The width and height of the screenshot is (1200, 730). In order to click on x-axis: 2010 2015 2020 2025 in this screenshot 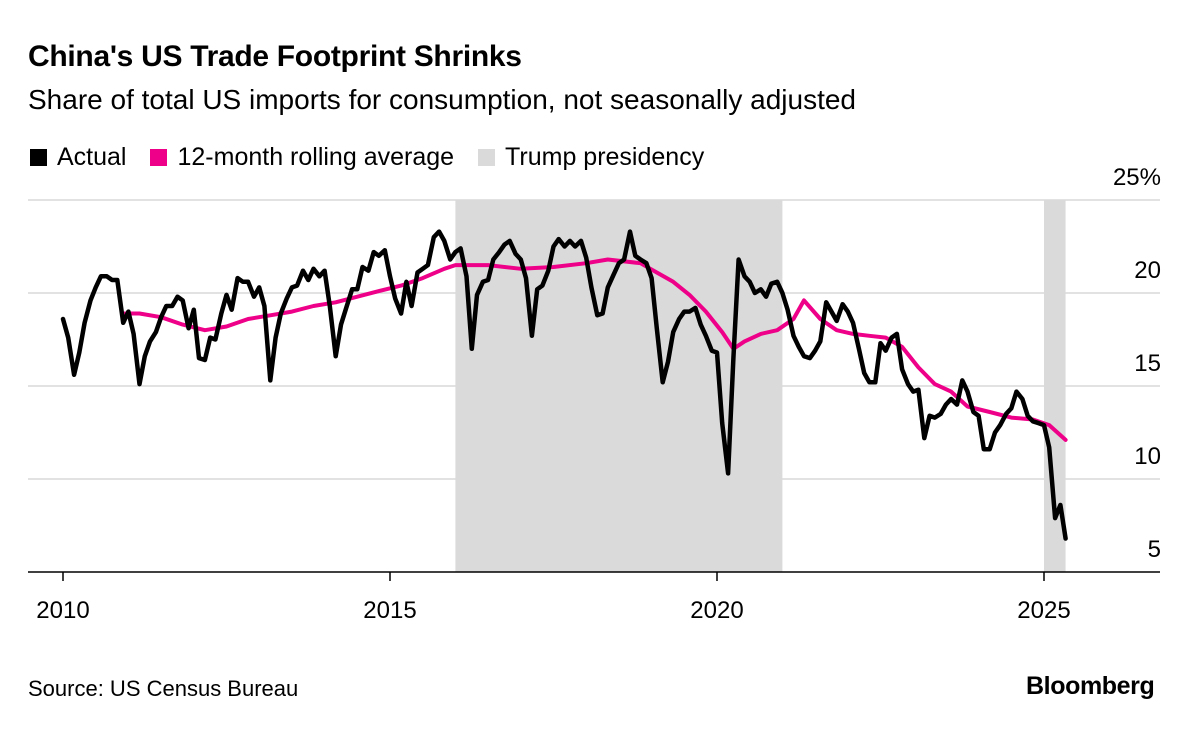, I will do `click(594, 597)`.